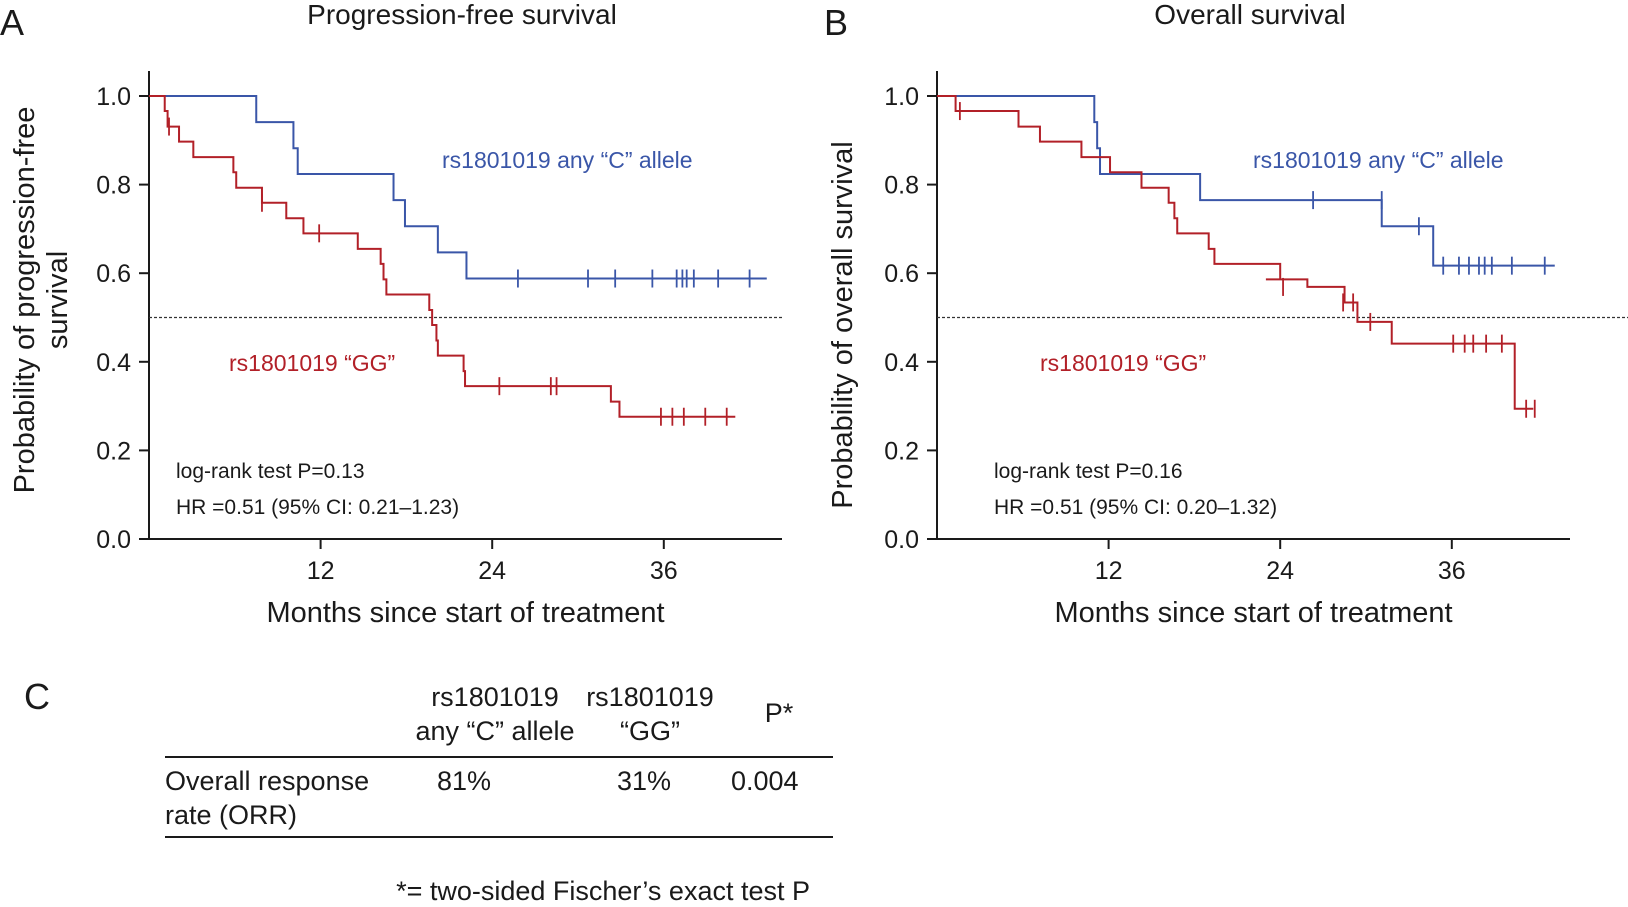 Image resolution: width=1628 pixels, height=907 pixels. What do you see at coordinates (843, 324) in the screenshot?
I see `y-axis-label: Probability of overall survival` at bounding box center [843, 324].